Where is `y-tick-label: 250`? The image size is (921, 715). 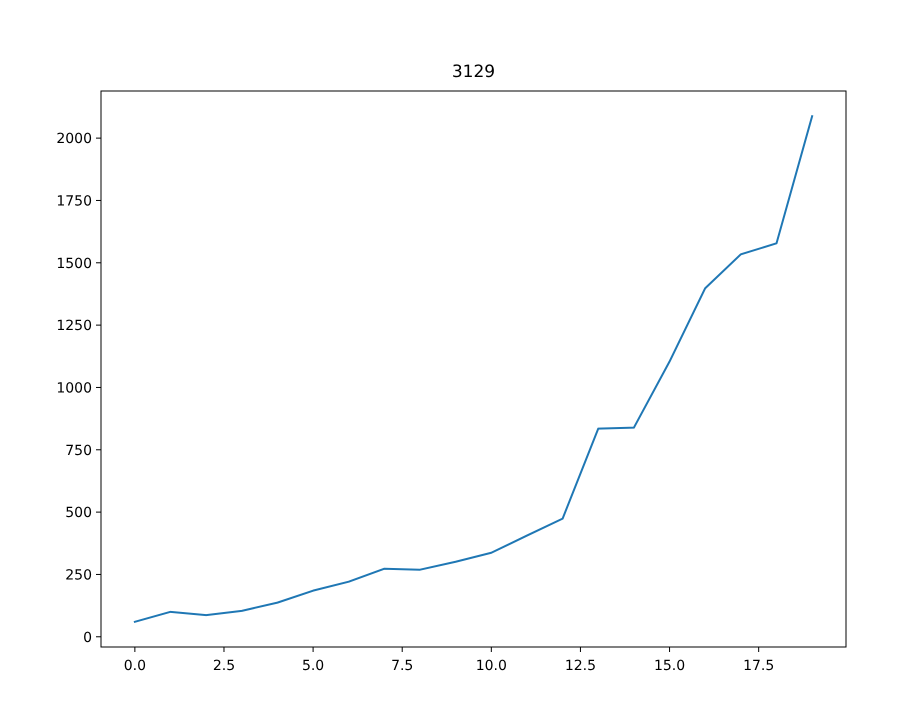 y-tick-label: 250 is located at coordinates (78, 575).